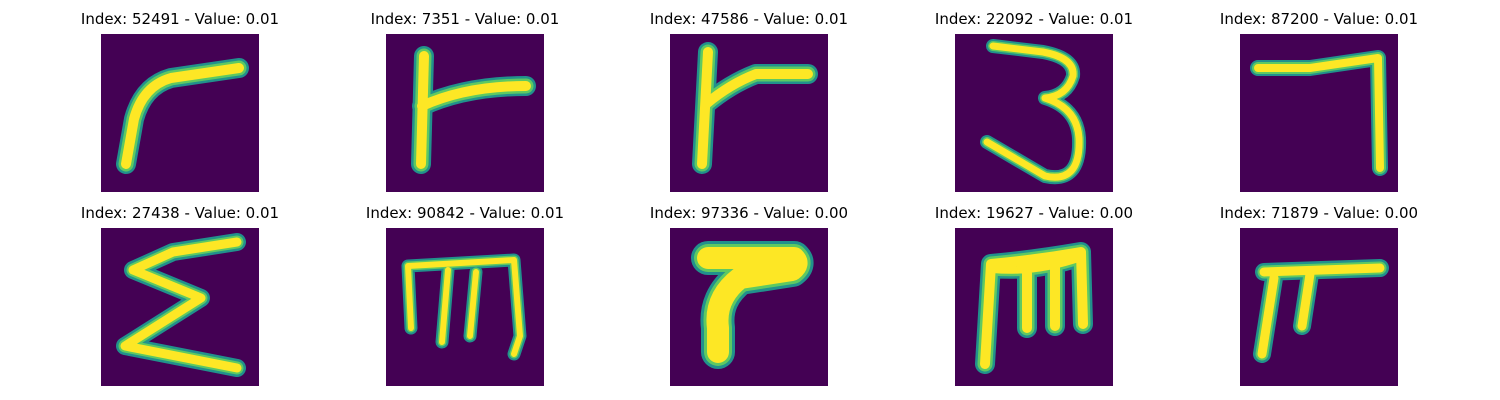 Image resolution: width=1500 pixels, height=400 pixels. I want to click on panel-title: Index: 47586 - Value: 0.01, so click(749, 19).